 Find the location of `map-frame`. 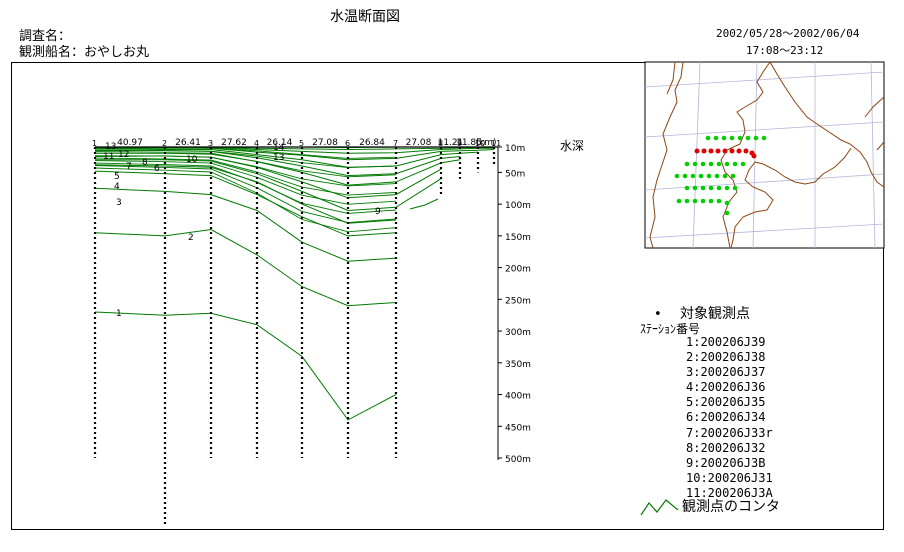

map-frame is located at coordinates (764, 155).